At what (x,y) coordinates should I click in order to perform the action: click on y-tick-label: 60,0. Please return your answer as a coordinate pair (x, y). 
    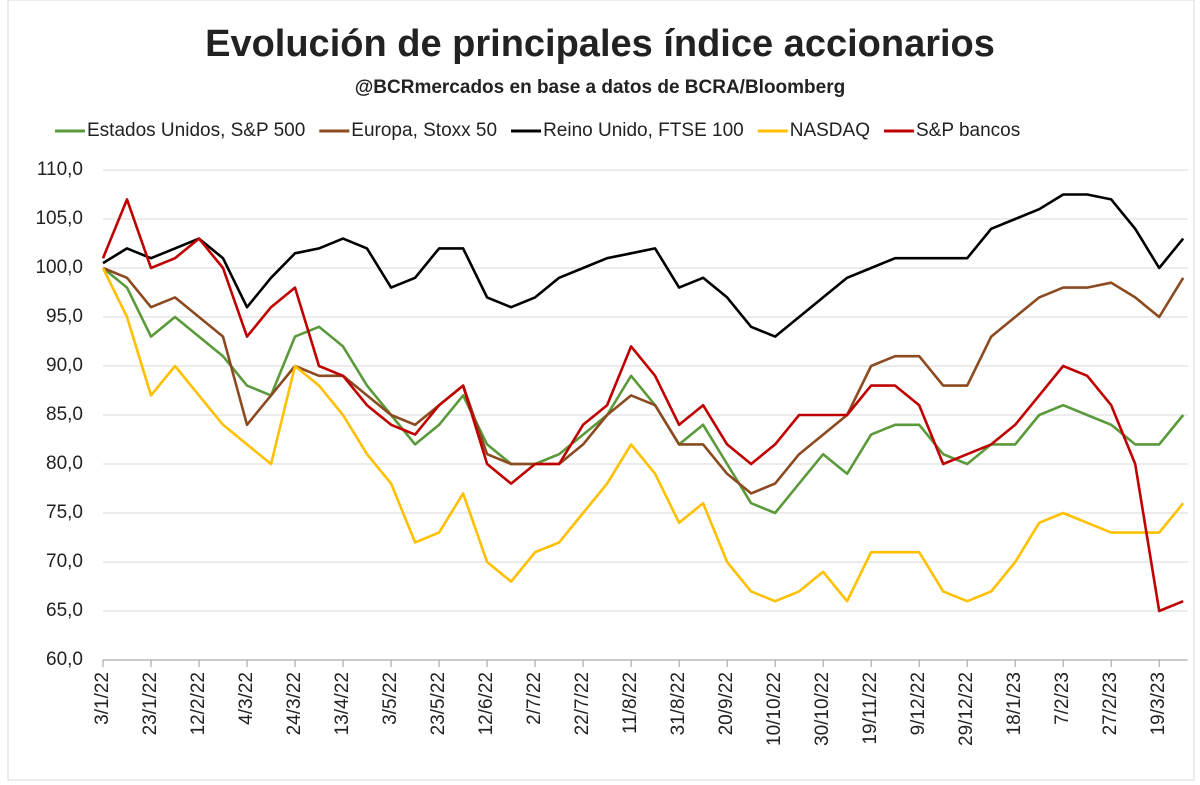
    Looking at the image, I should click on (64, 659).